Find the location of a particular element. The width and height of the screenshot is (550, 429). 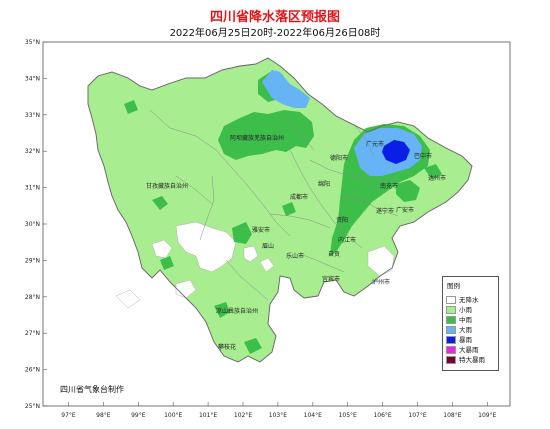

place-label: 眉山 is located at coordinates (268, 246).